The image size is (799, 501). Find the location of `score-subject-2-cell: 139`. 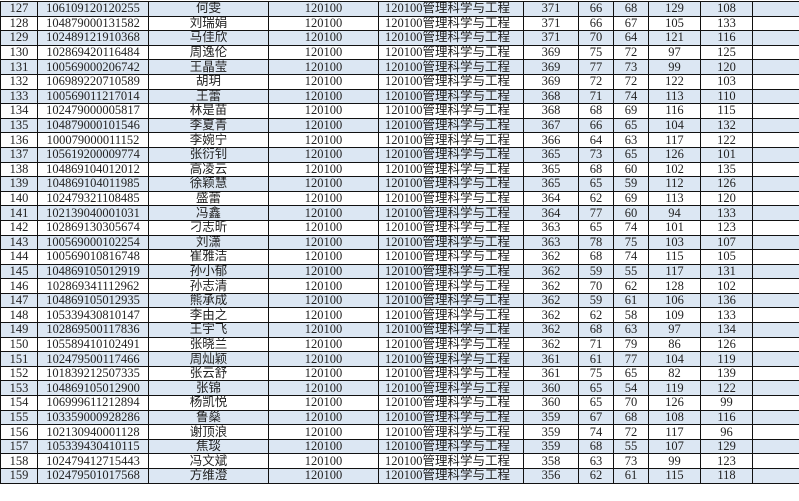

score-subject-2-cell: 139 is located at coordinates (727, 373).